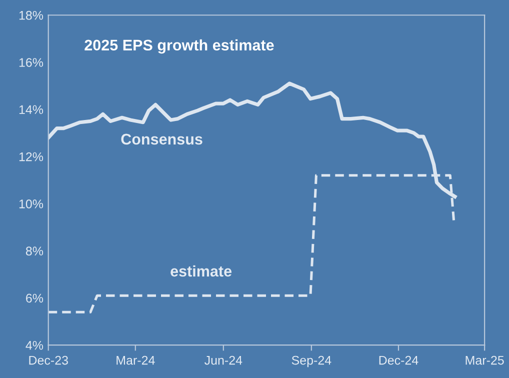 Image resolution: width=509 pixels, height=378 pixels. What do you see at coordinates (31, 203) in the screenshot?
I see `y-tick-label: 10%` at bounding box center [31, 203].